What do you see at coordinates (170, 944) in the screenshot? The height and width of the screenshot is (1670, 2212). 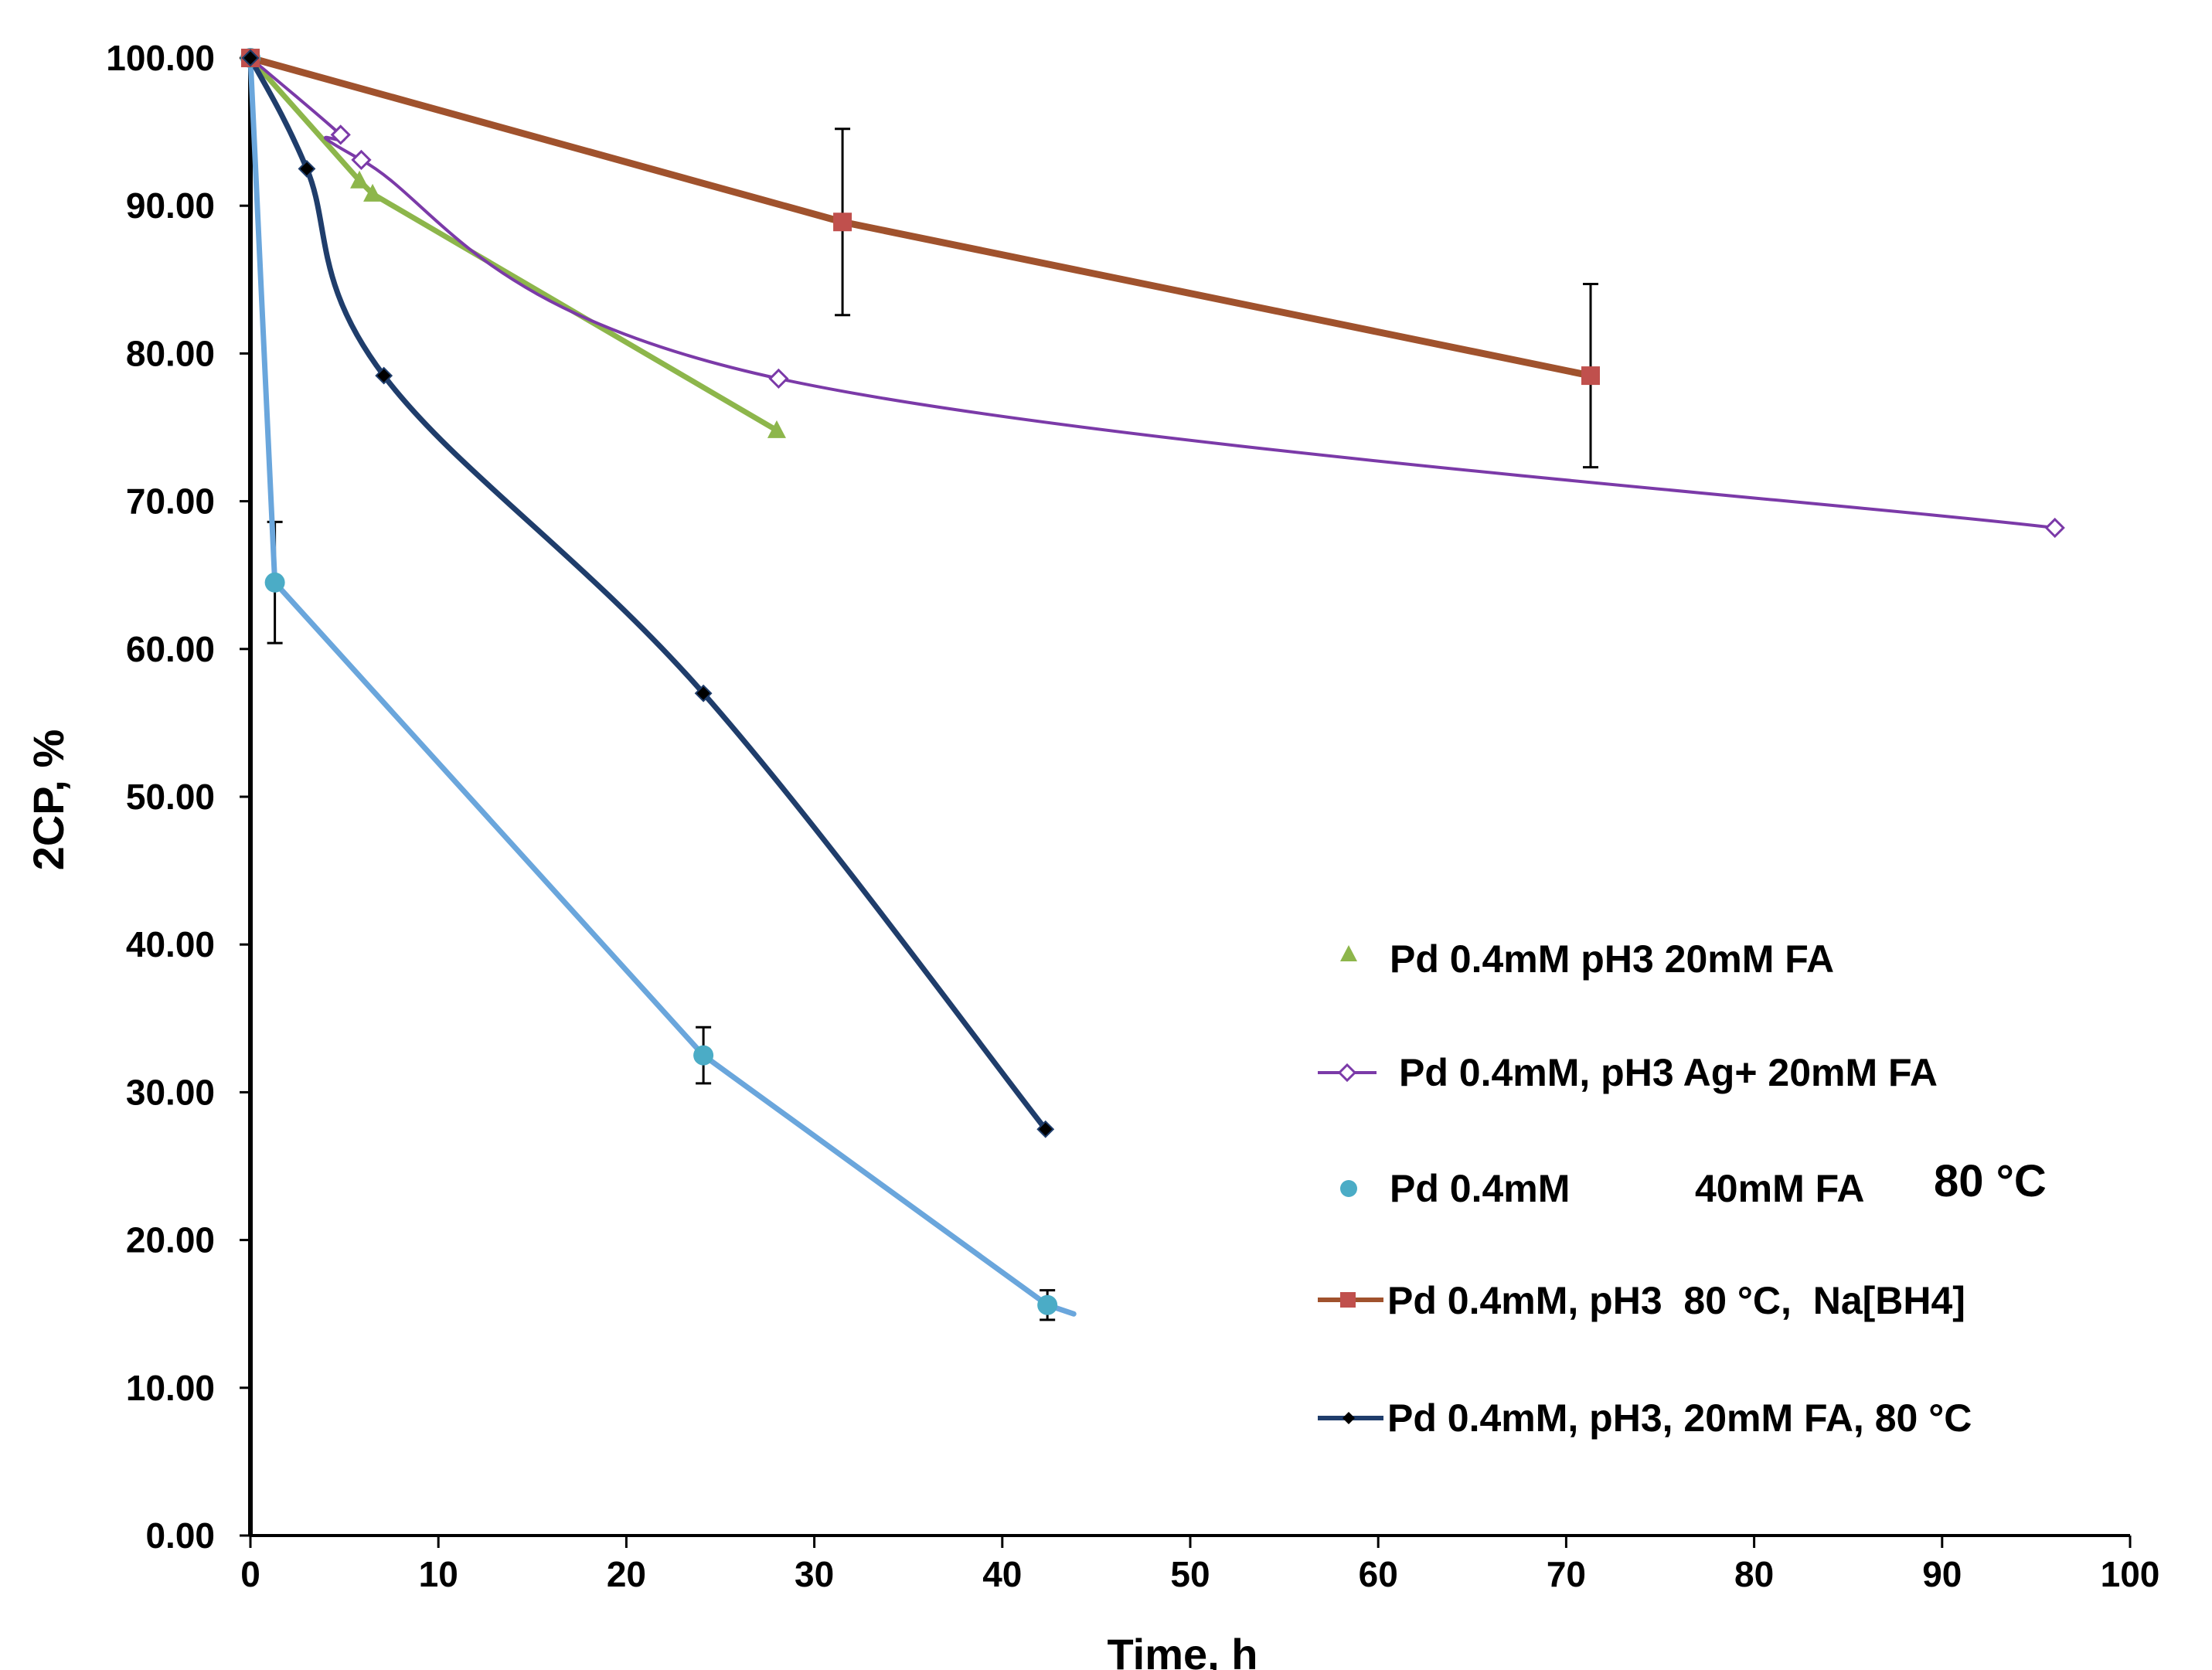 I see `y-tick-label: 40.00` at bounding box center [170, 944].